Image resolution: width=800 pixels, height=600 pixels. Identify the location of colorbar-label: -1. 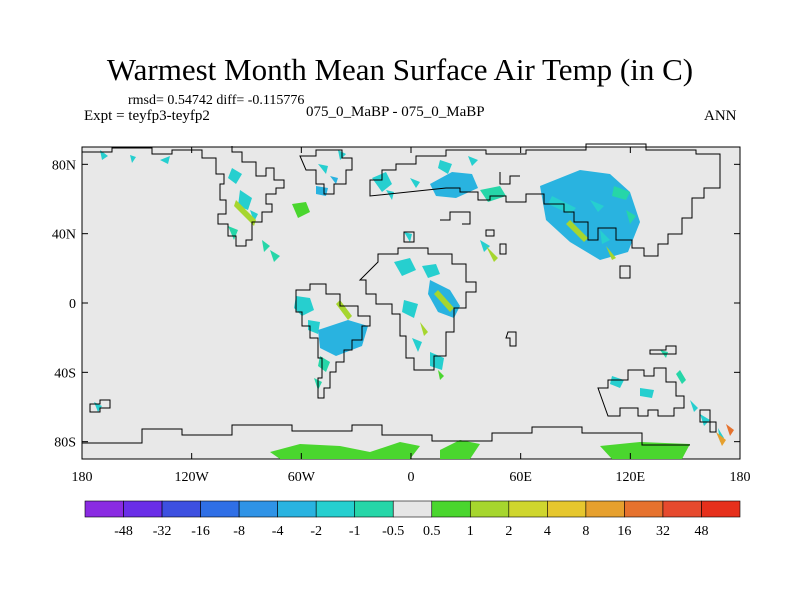
(355, 531).